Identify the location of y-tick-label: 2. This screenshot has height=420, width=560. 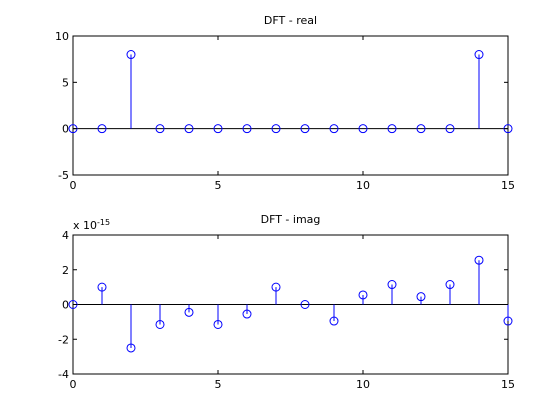
(65, 270).